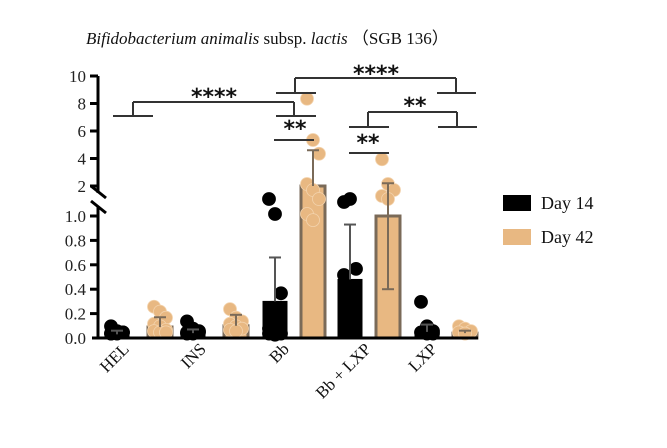 This screenshot has height=448, width=667. I want to click on legend-label-day14: Day 14, so click(567, 202).